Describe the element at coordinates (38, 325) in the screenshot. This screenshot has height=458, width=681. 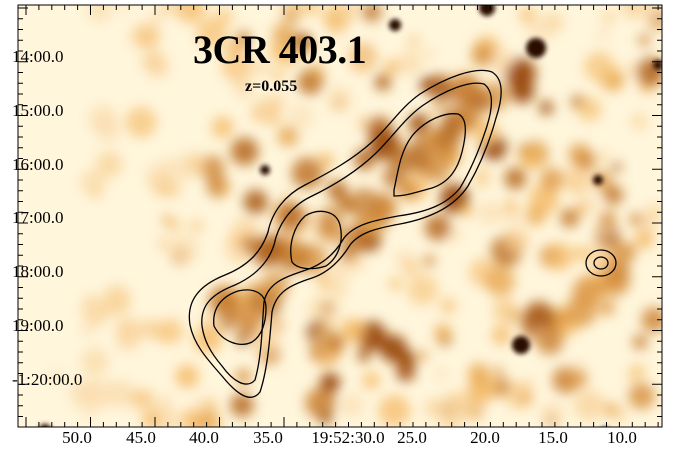
I see `dec-tick-label: 19:00.0` at that location.